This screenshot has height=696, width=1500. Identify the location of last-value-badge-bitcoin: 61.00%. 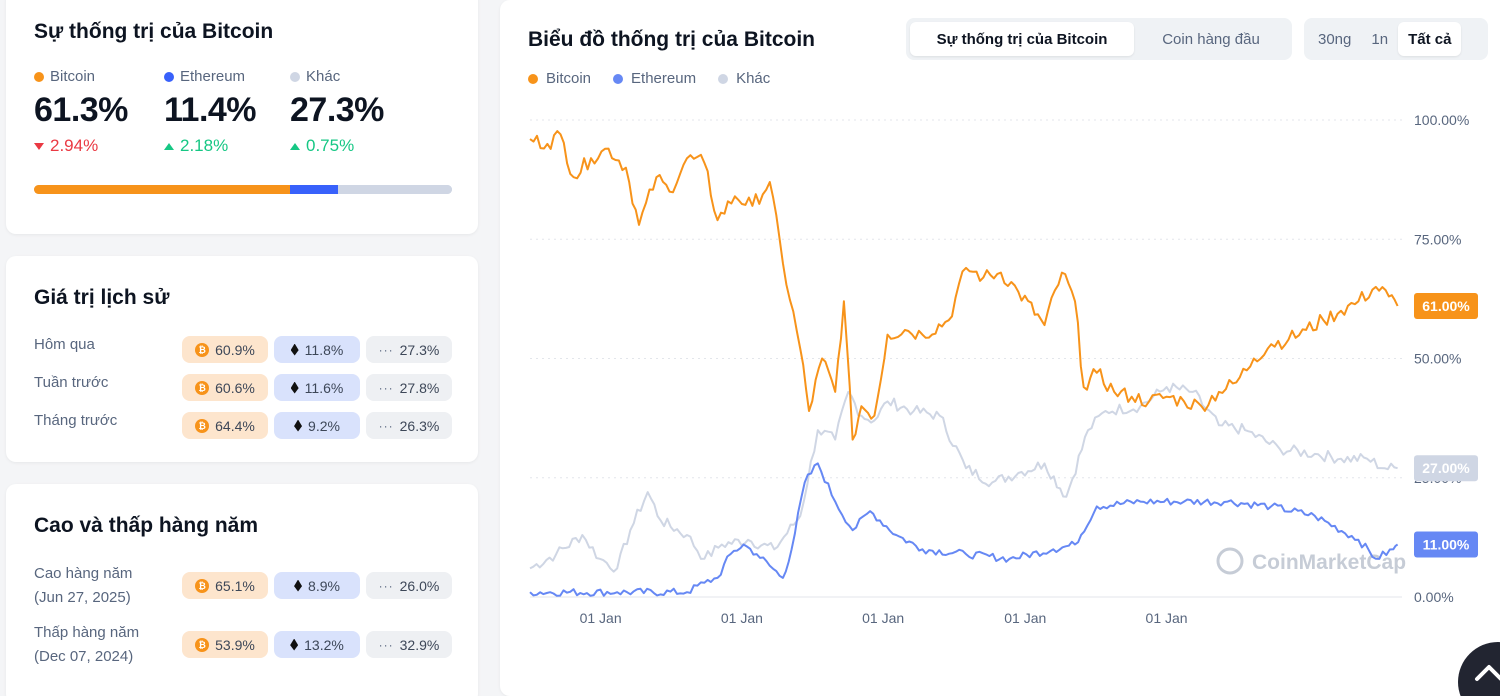
(1446, 306).